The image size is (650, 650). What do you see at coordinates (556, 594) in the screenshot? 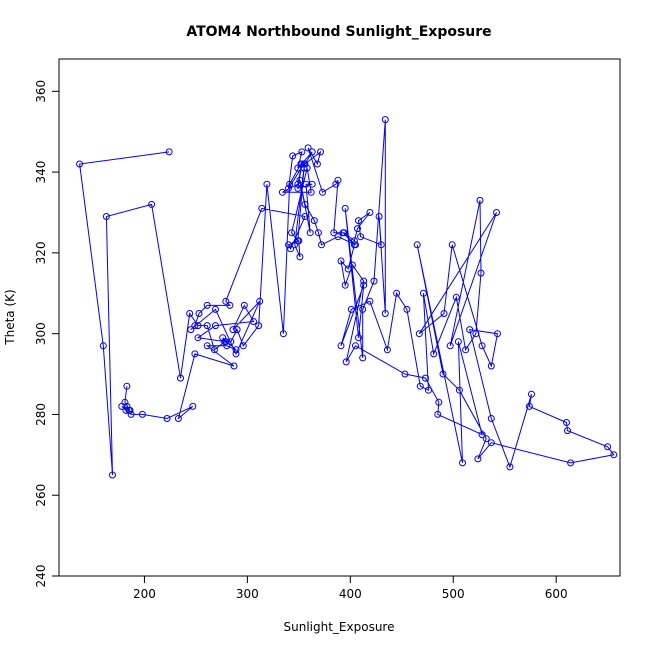
I see `x-tick-label: 600` at bounding box center [556, 594].